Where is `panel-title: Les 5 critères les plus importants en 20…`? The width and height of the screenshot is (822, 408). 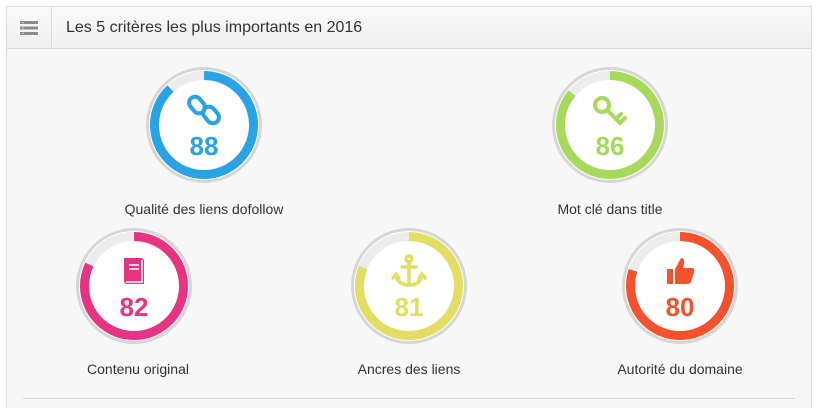 panel-title: Les 5 critères les plus importants en 20… is located at coordinates (214, 27).